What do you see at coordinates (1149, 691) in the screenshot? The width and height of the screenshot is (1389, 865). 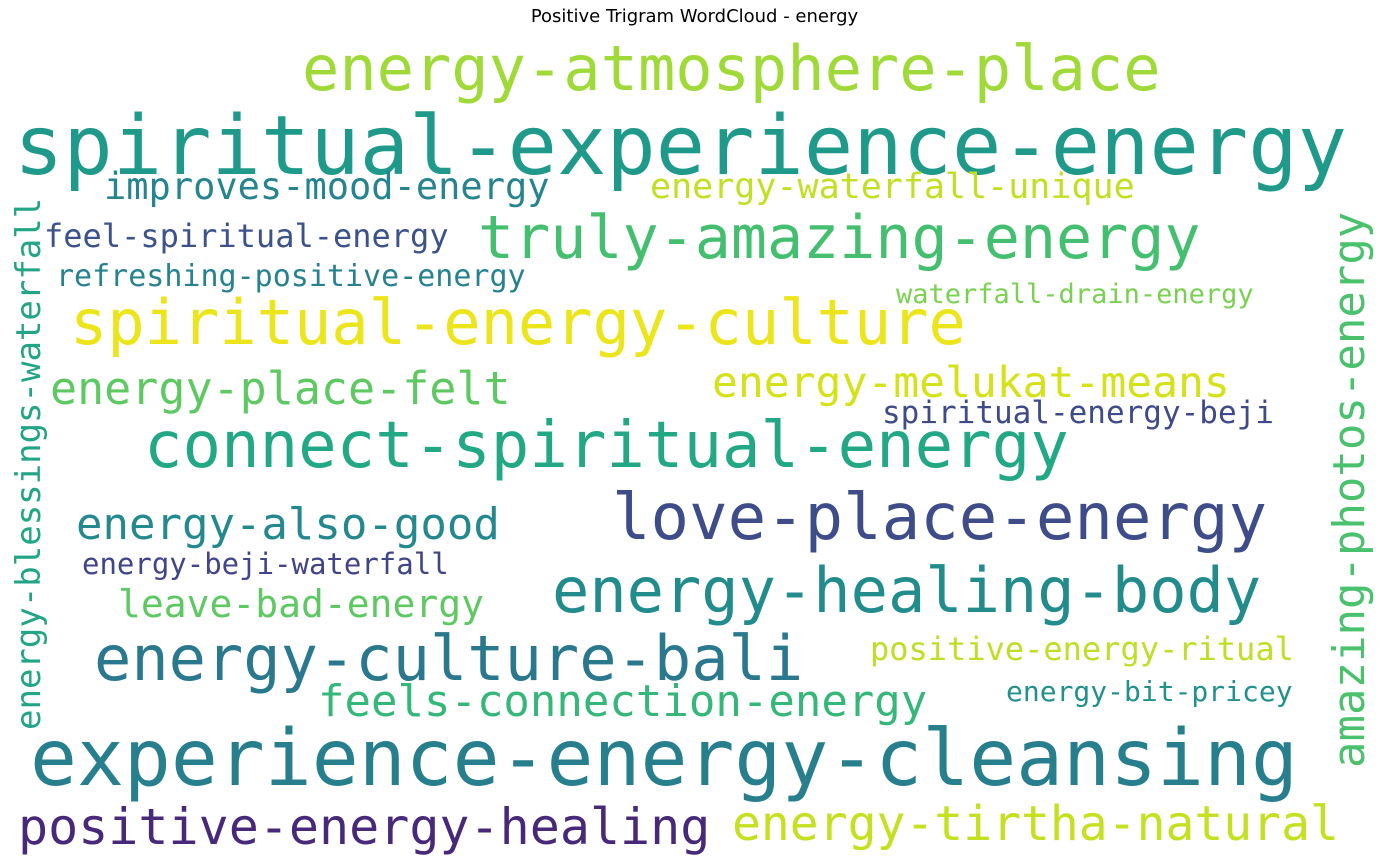 I see `word-energy-bit-pricey: energy-bit-pricey` at bounding box center [1149, 691].